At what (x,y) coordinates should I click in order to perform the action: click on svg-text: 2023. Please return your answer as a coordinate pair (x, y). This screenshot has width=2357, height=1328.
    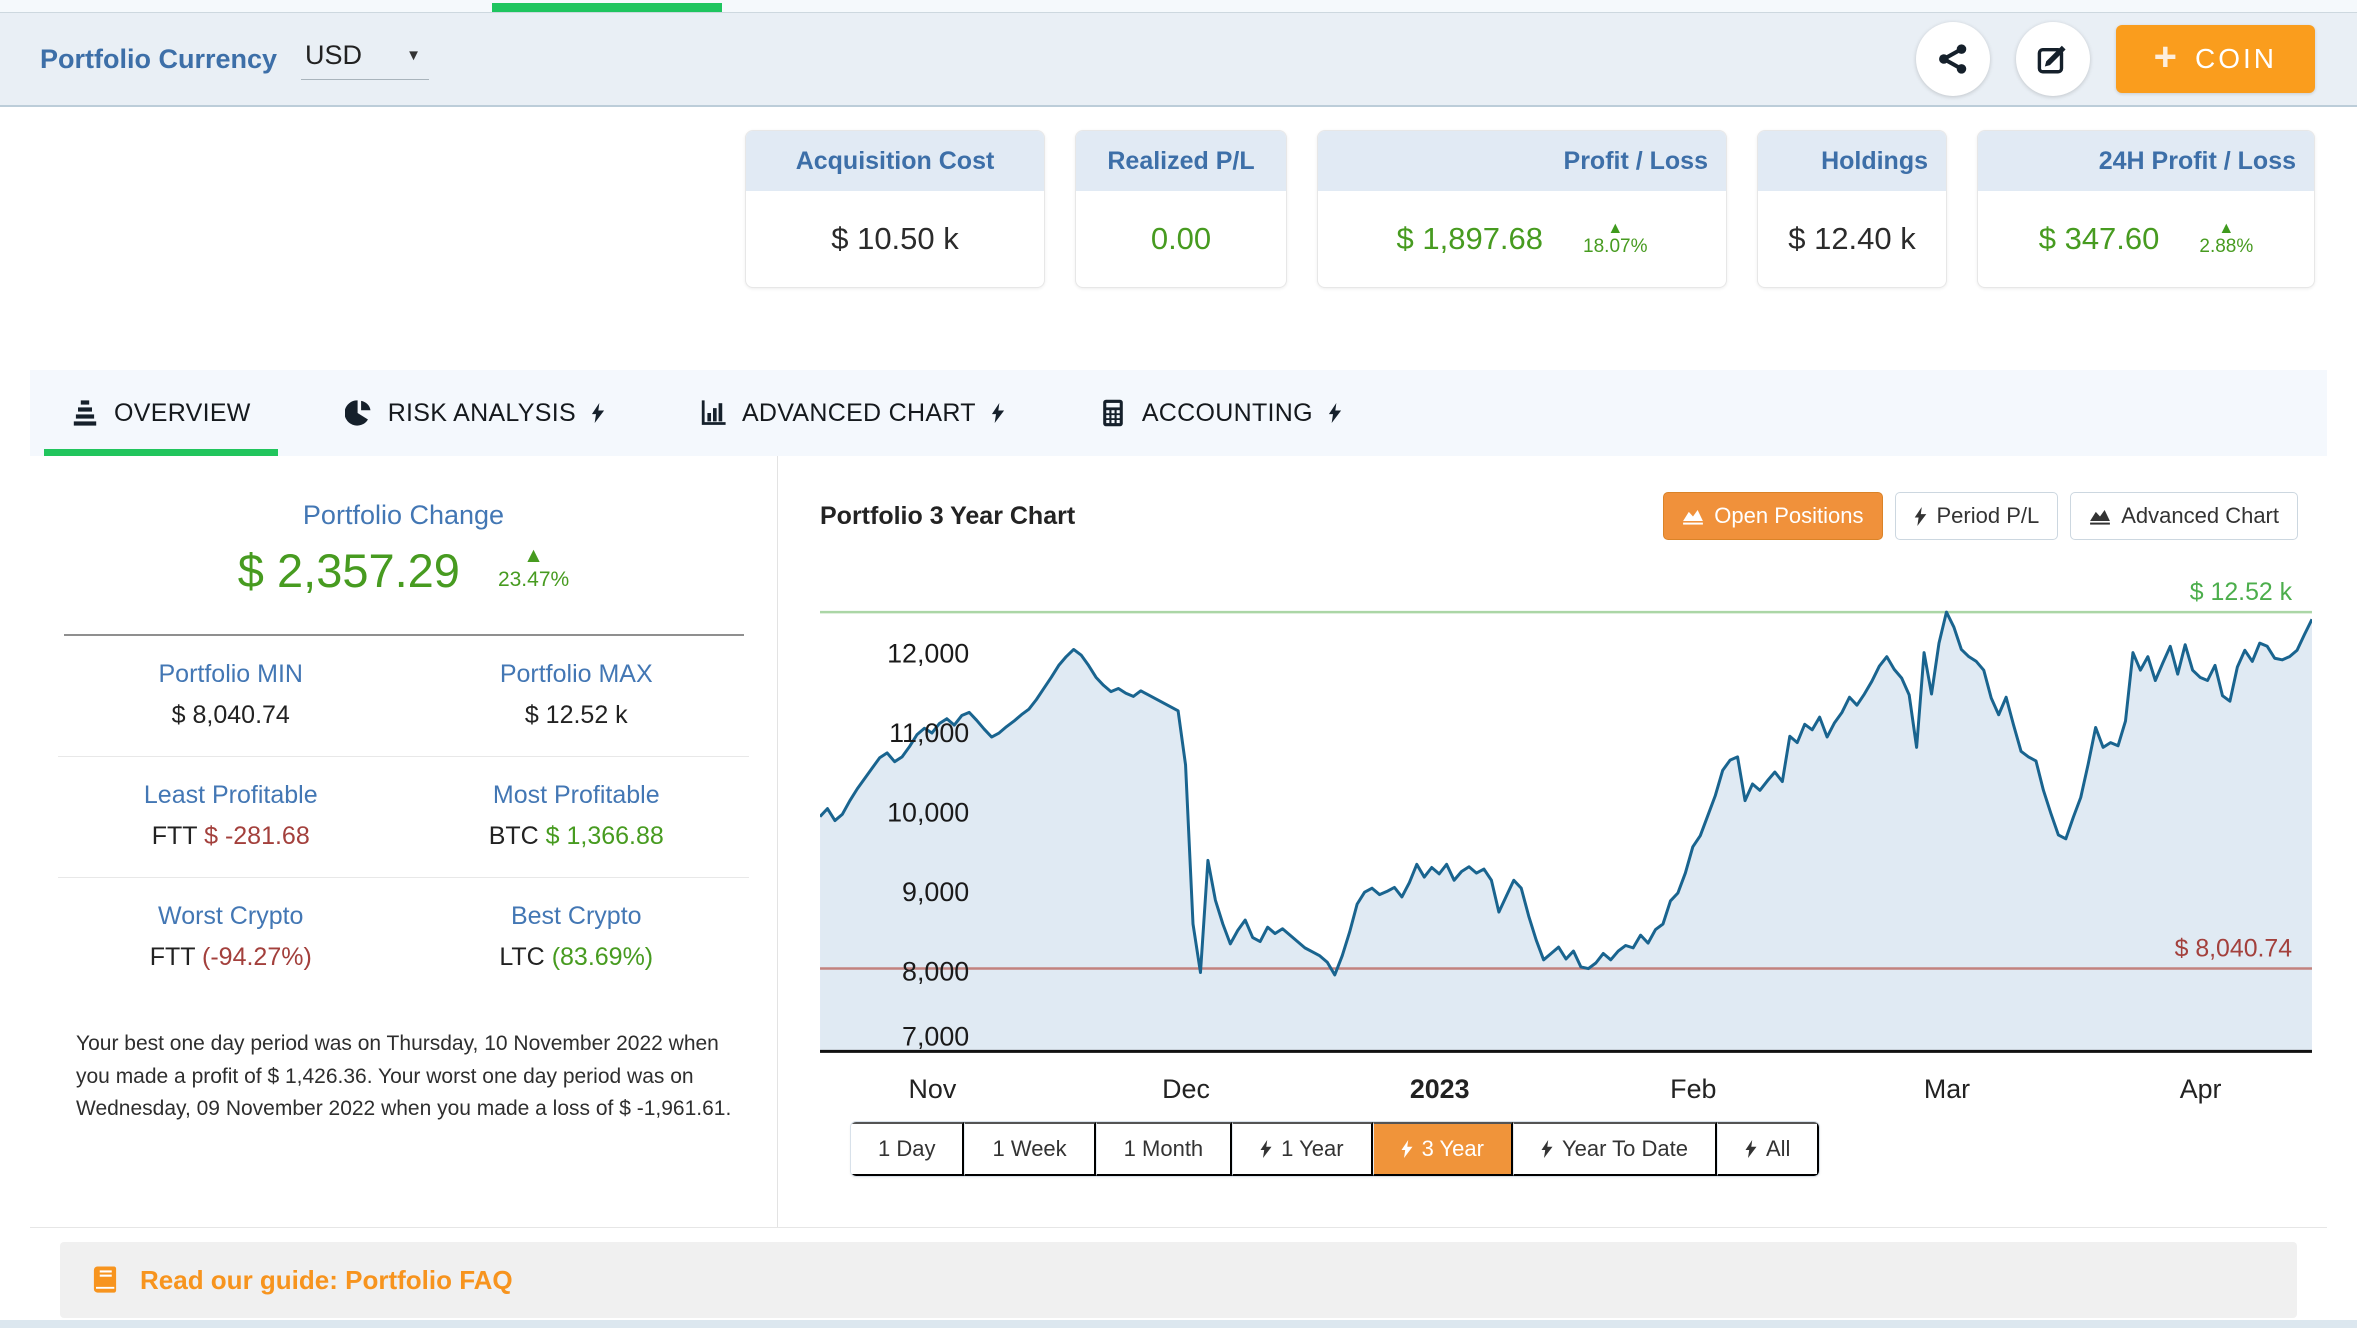
    Looking at the image, I should click on (1440, 1089).